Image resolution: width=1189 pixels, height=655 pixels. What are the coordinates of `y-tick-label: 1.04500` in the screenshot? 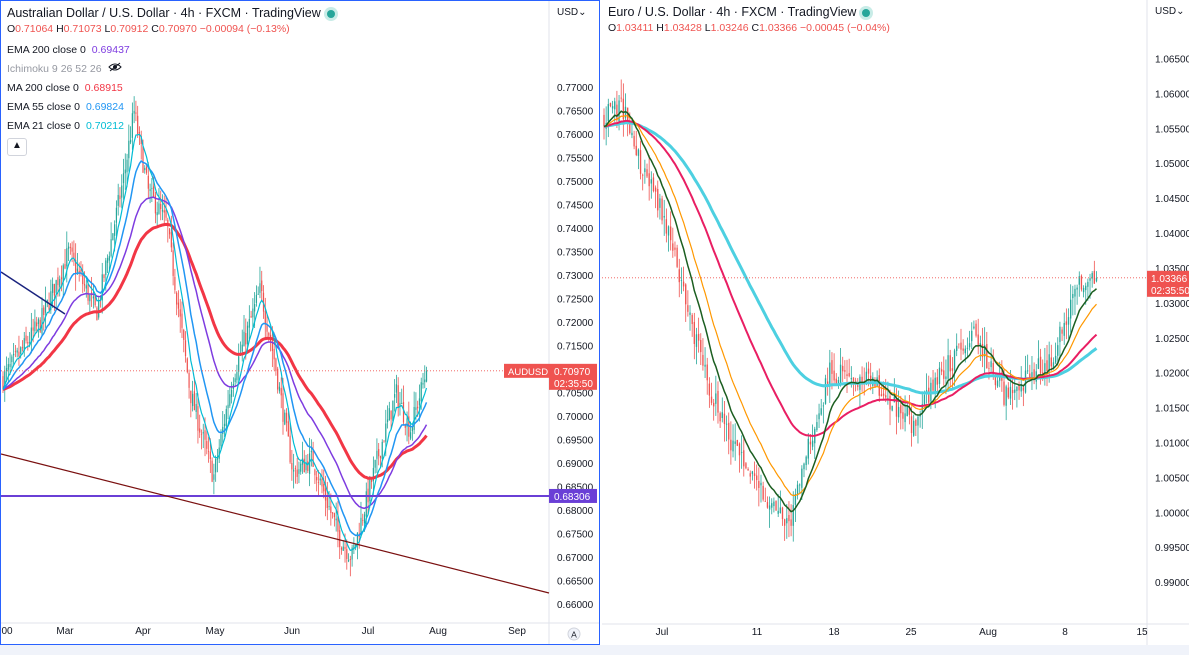 It's located at (1172, 199).